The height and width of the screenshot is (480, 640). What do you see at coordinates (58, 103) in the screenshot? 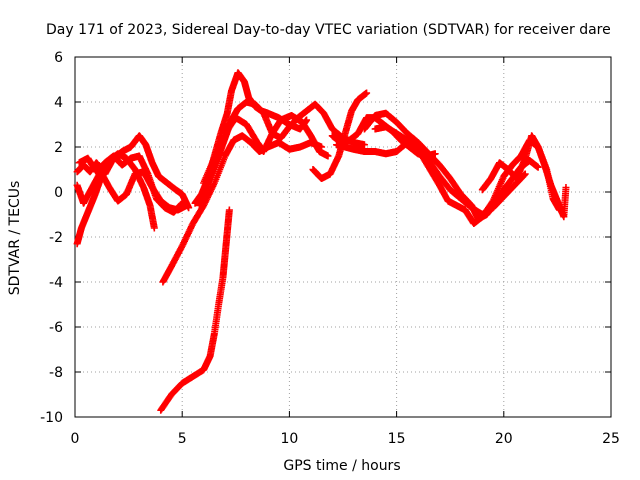
I see `y-tick-label: 4` at bounding box center [58, 103].